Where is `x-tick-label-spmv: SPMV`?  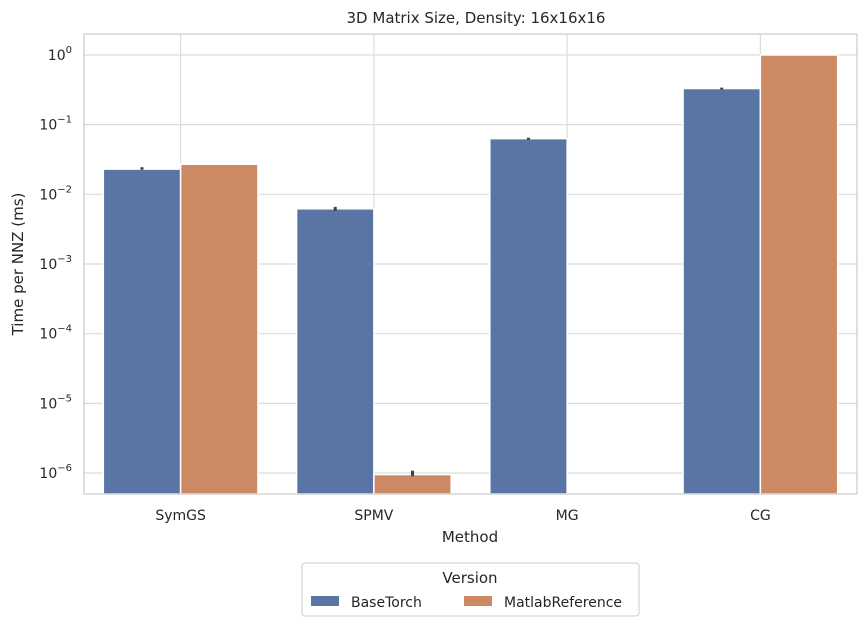
x-tick-label-spmv: SPMV is located at coordinates (373, 516).